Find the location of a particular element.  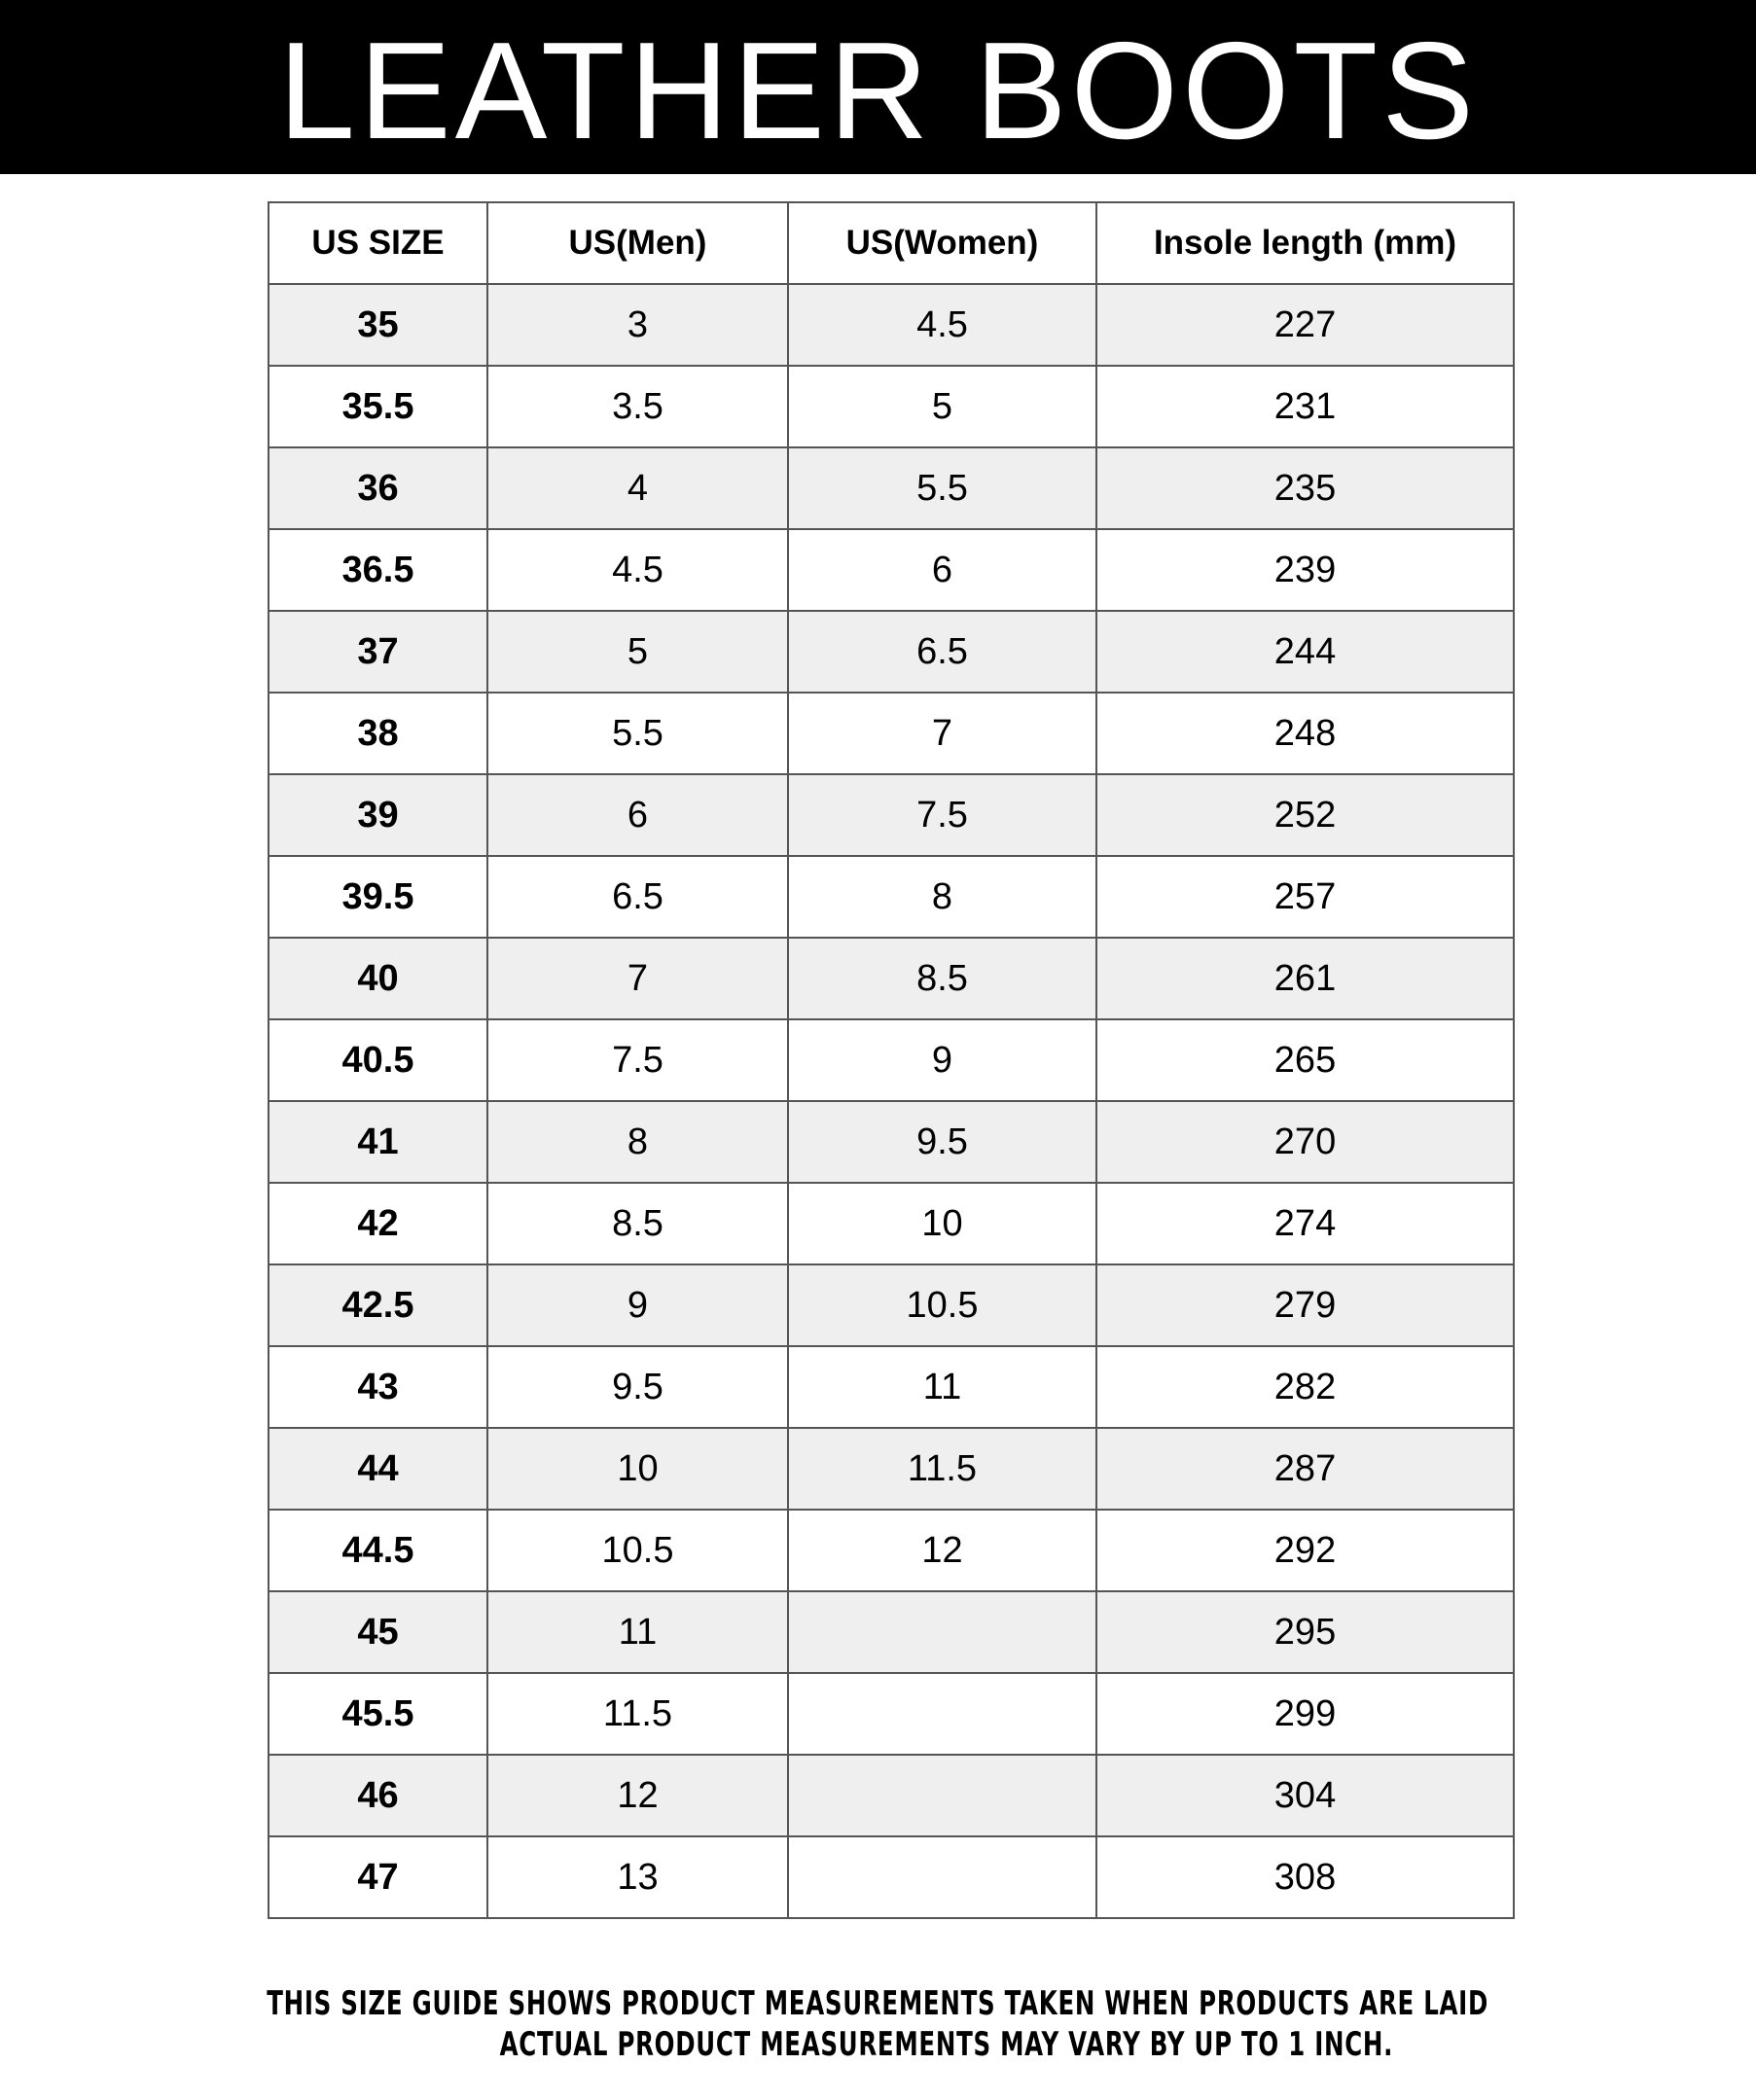

cell-insole-length: 257 is located at coordinates (1305, 897).